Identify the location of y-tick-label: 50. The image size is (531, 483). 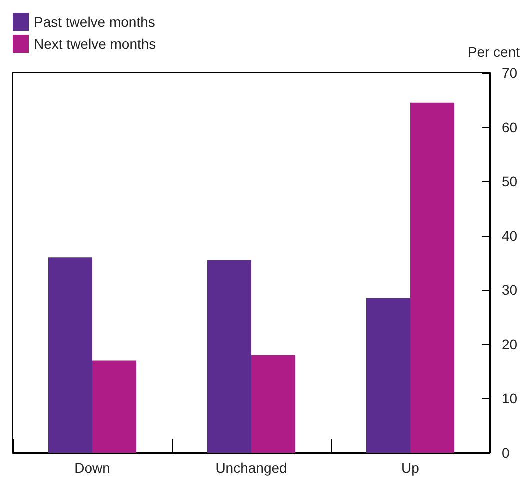
(510, 182).